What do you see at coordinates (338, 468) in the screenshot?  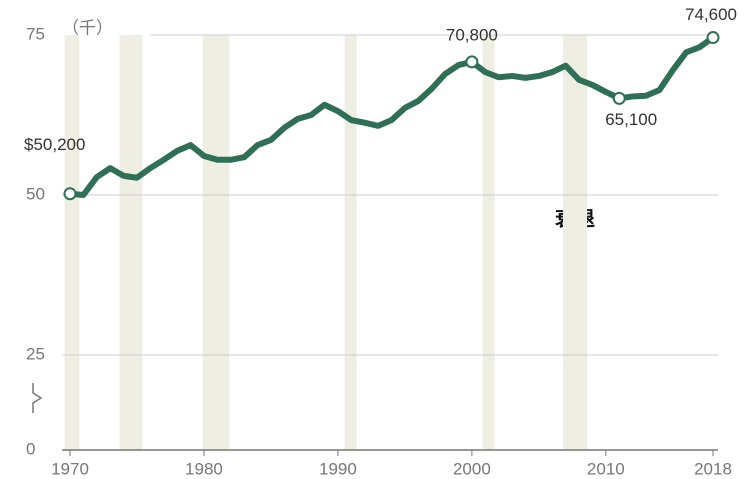 I see `x-tick-label: 1990` at bounding box center [338, 468].